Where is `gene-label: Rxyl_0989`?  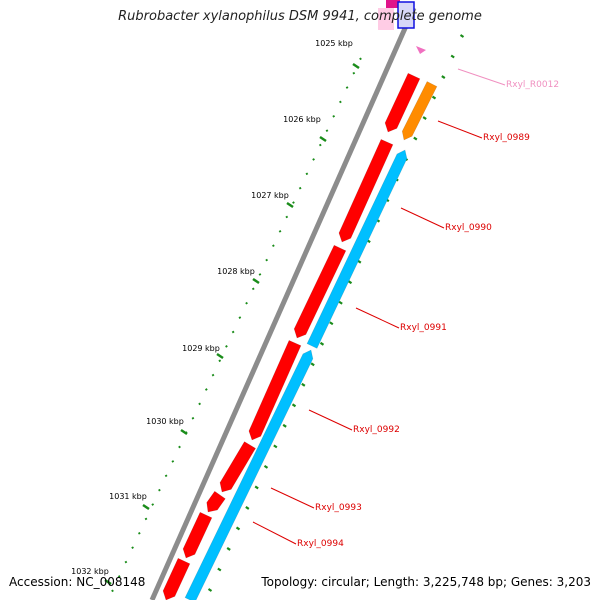
gene-label: Rxyl_0989 is located at coordinates (506, 138).